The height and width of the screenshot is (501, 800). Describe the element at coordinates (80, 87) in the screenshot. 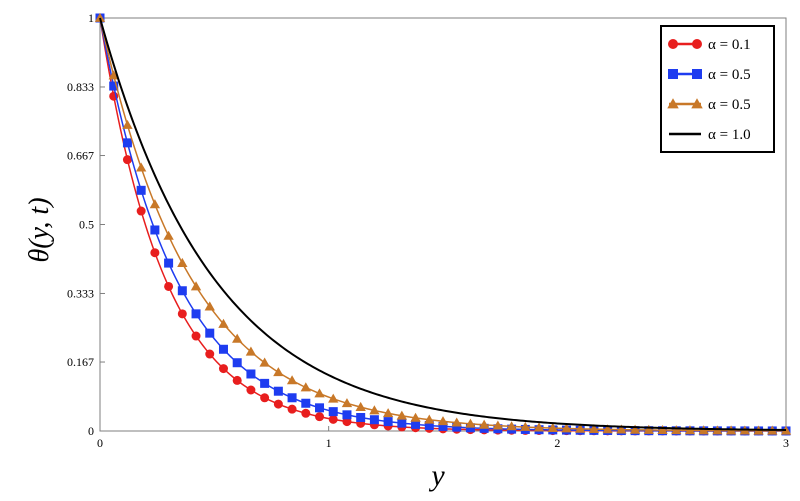

I see `y-tick-label: 0.833` at that location.